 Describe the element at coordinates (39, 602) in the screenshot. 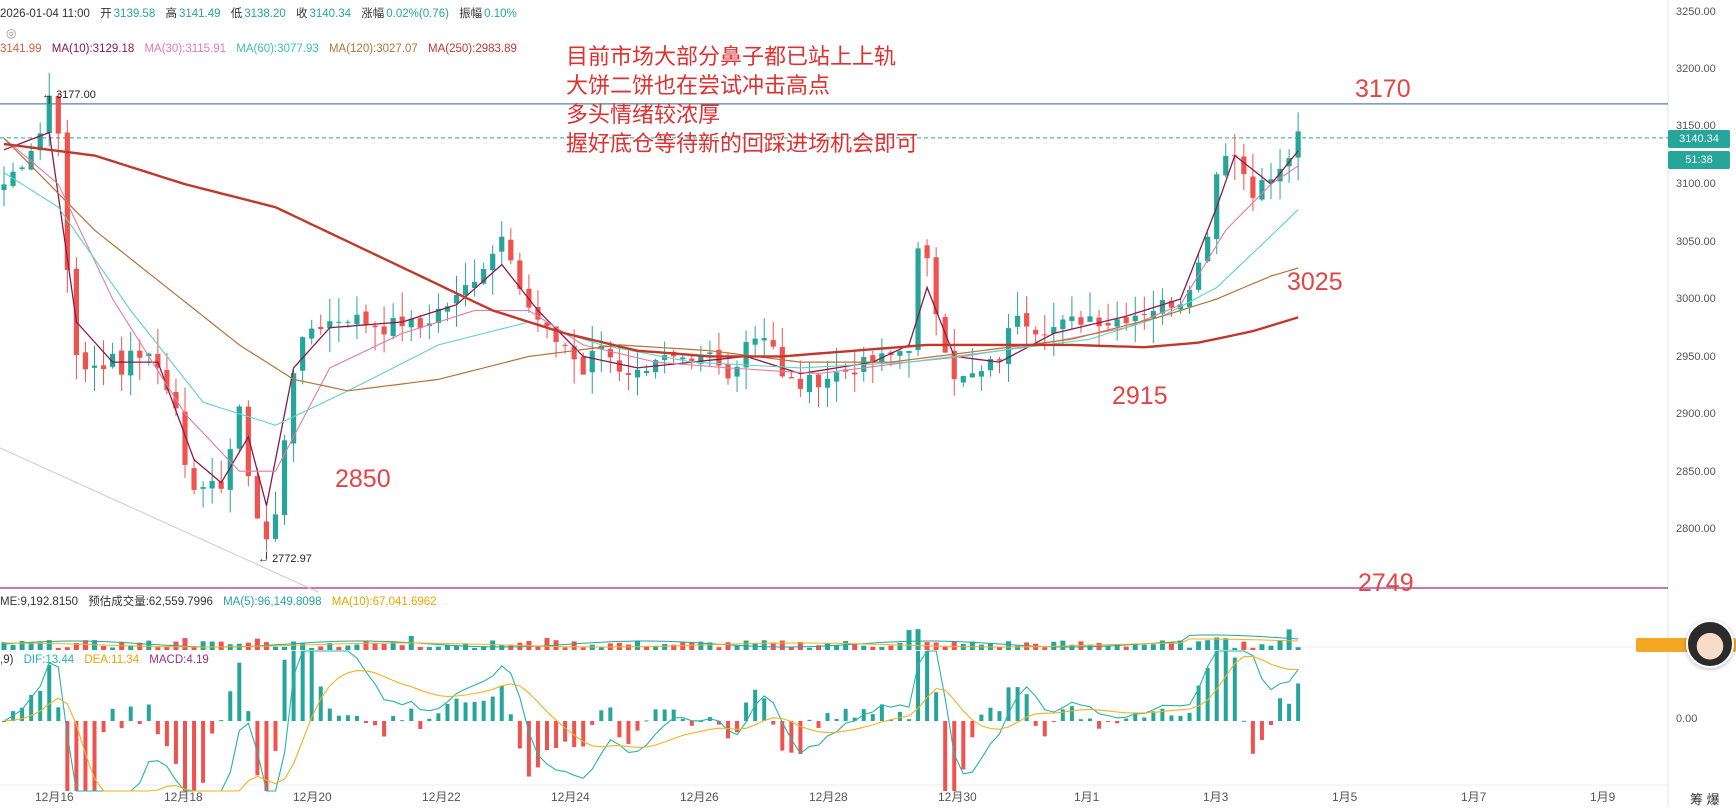

I see `volume-value: ME:9,192.8150` at that location.